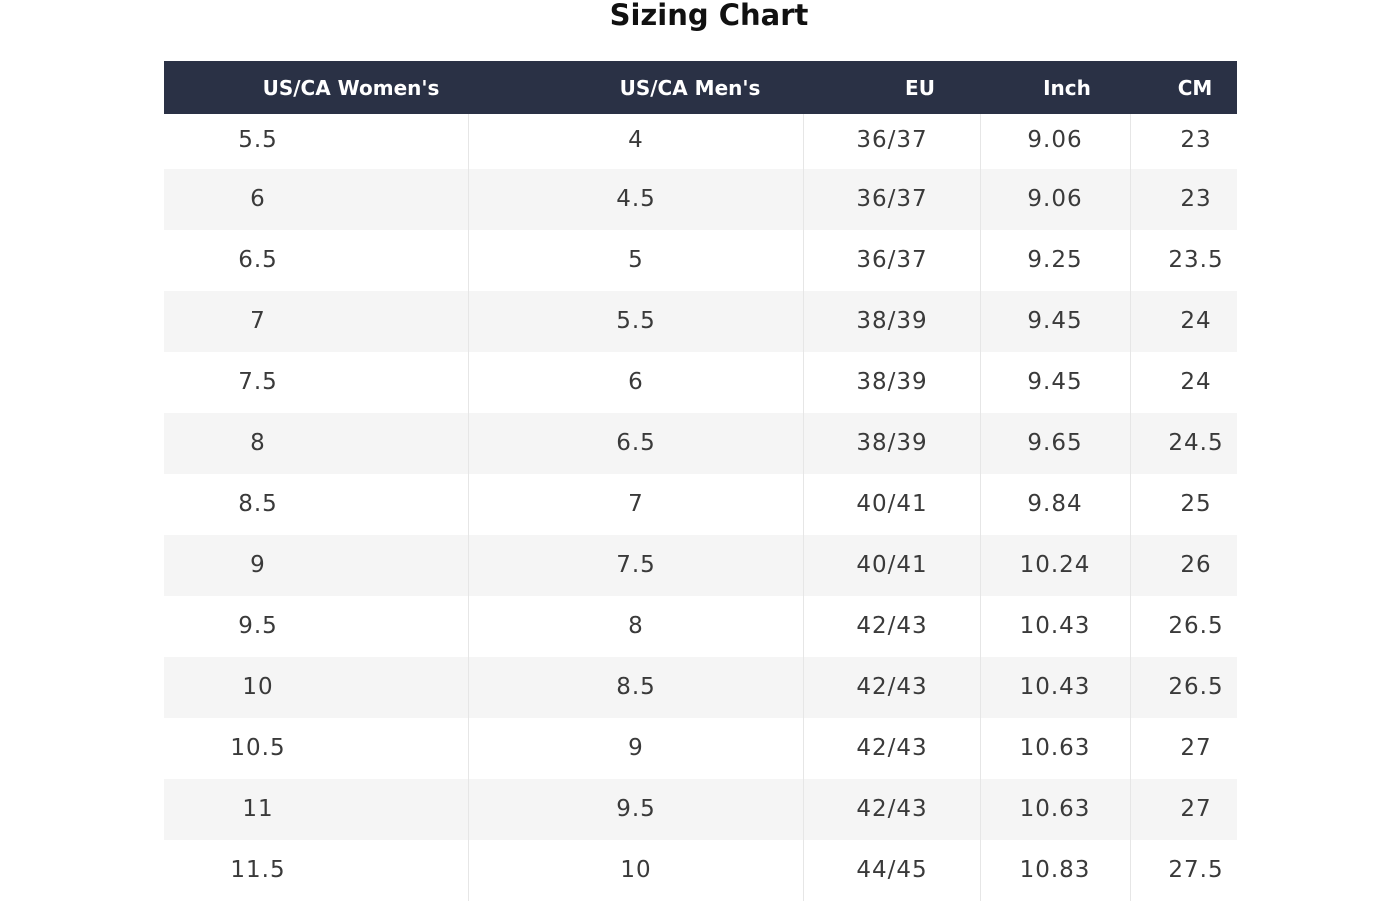 The width and height of the screenshot is (1400, 901). I want to click on table-row: 10.5 9 42/43 10.63 27, so click(700, 748).